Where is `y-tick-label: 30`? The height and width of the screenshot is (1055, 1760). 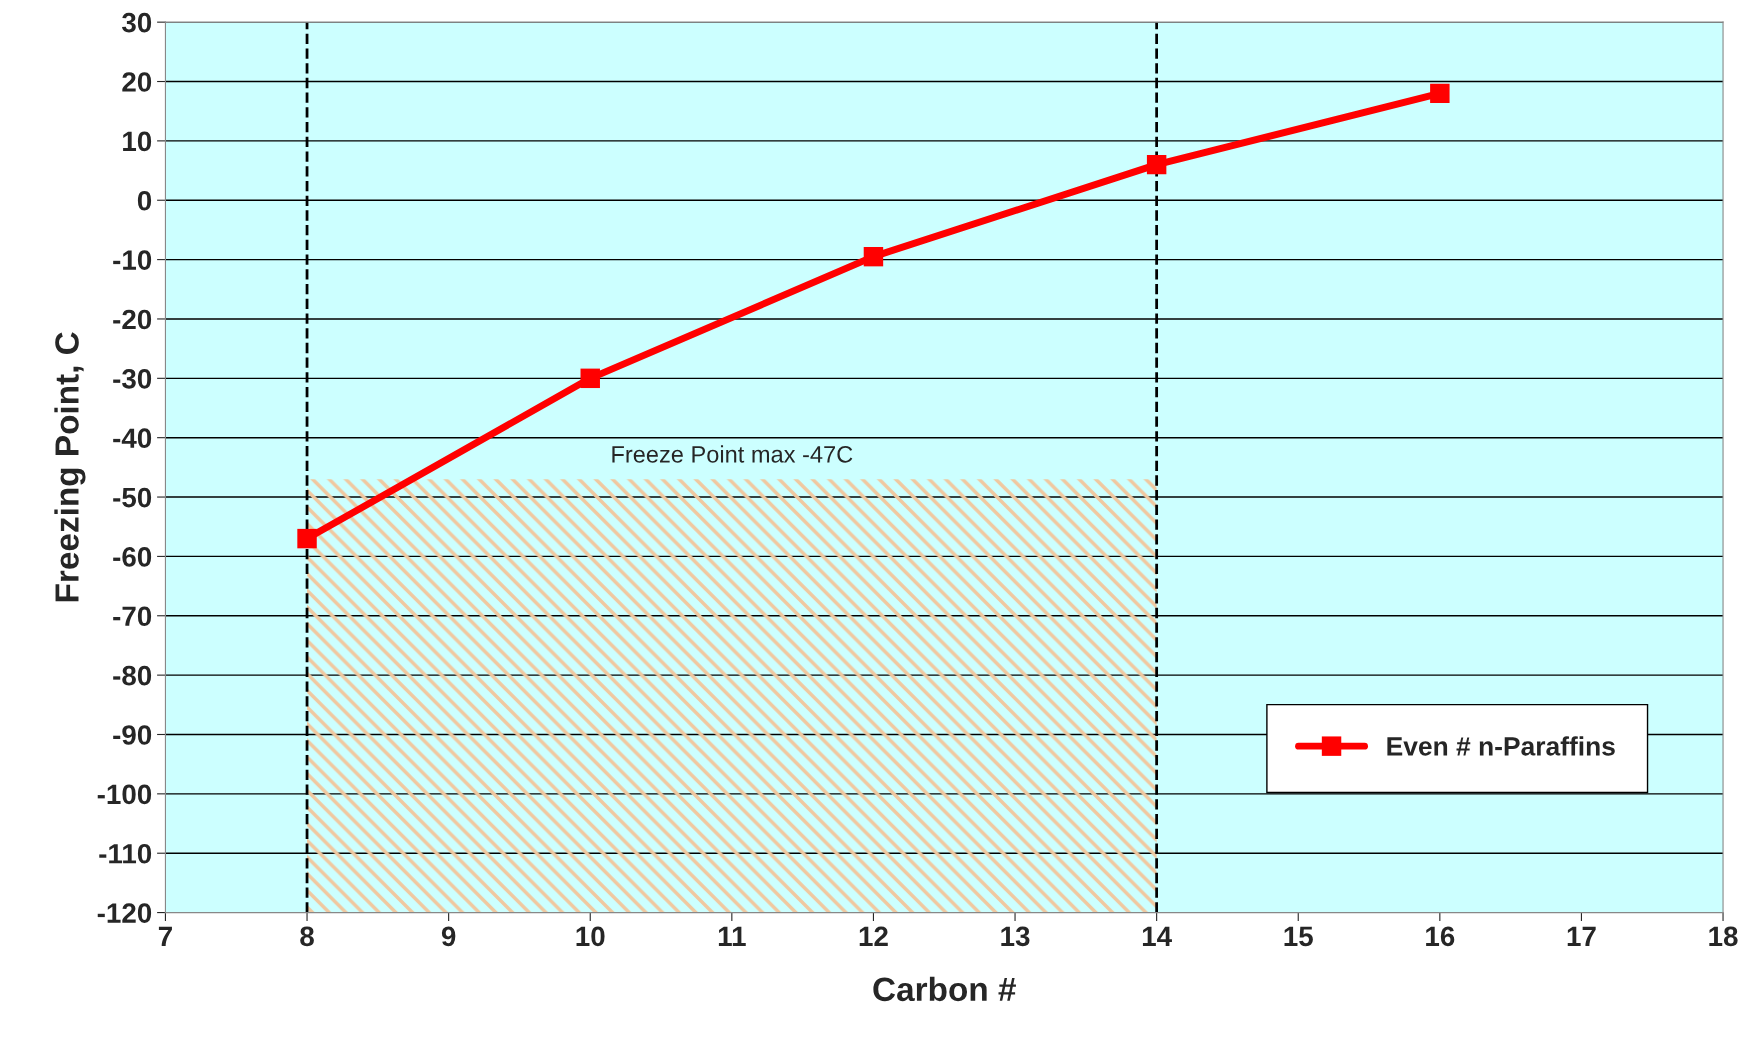 y-tick-label: 30 is located at coordinates (136, 22).